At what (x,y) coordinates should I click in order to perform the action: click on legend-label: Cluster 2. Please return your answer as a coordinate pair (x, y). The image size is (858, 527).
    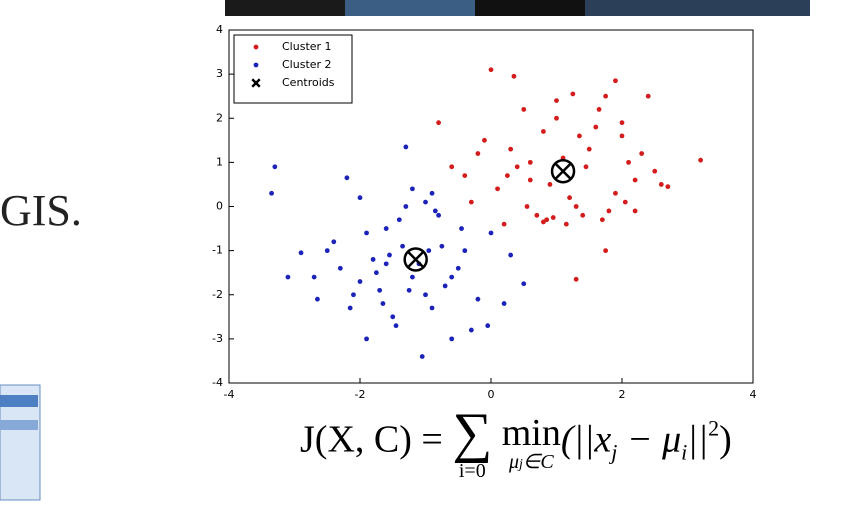
    Looking at the image, I should click on (307, 64).